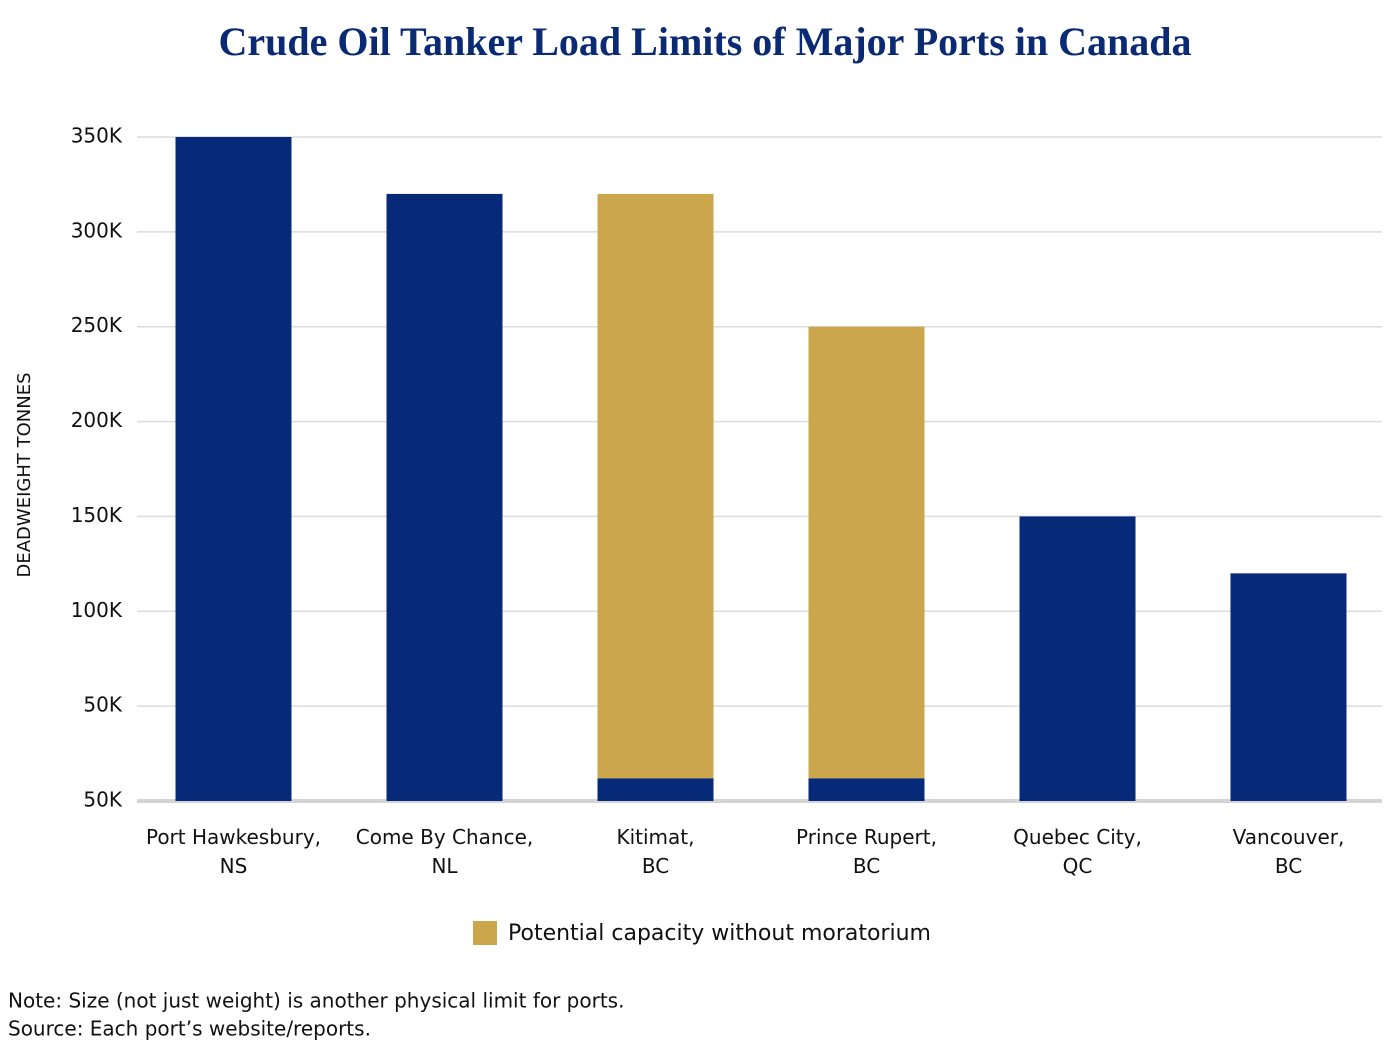  What do you see at coordinates (189, 1029) in the screenshot?
I see `note: Source: Each port’s website/reports.` at bounding box center [189, 1029].